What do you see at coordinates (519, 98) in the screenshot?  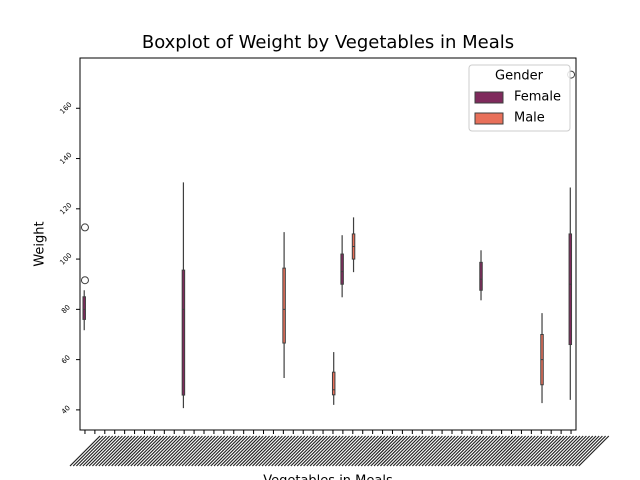 I see `legend: Gender Female Male` at bounding box center [519, 98].